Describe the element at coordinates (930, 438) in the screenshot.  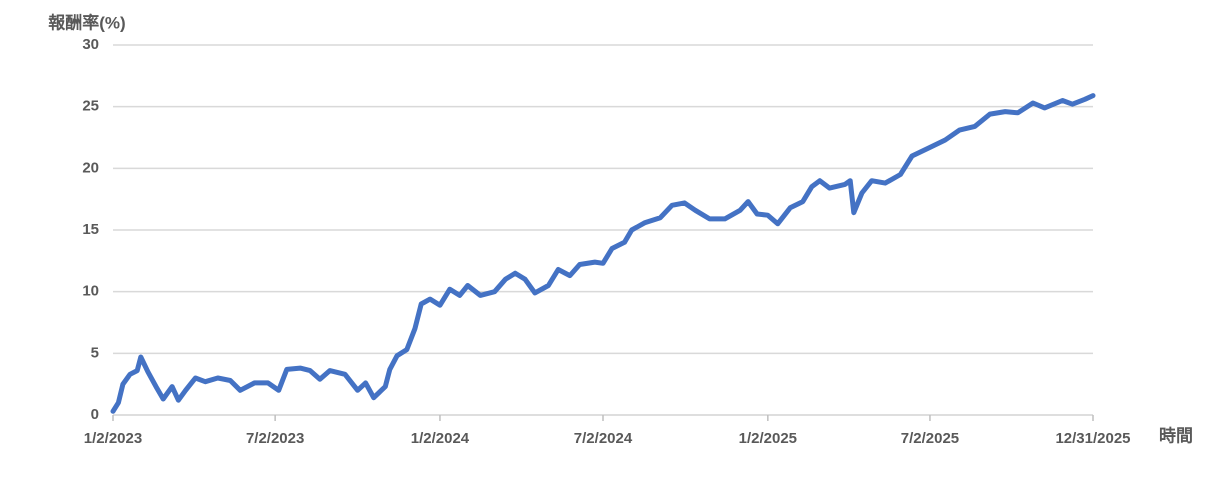
I see `x-tick-label: 7/2/2025` at that location.